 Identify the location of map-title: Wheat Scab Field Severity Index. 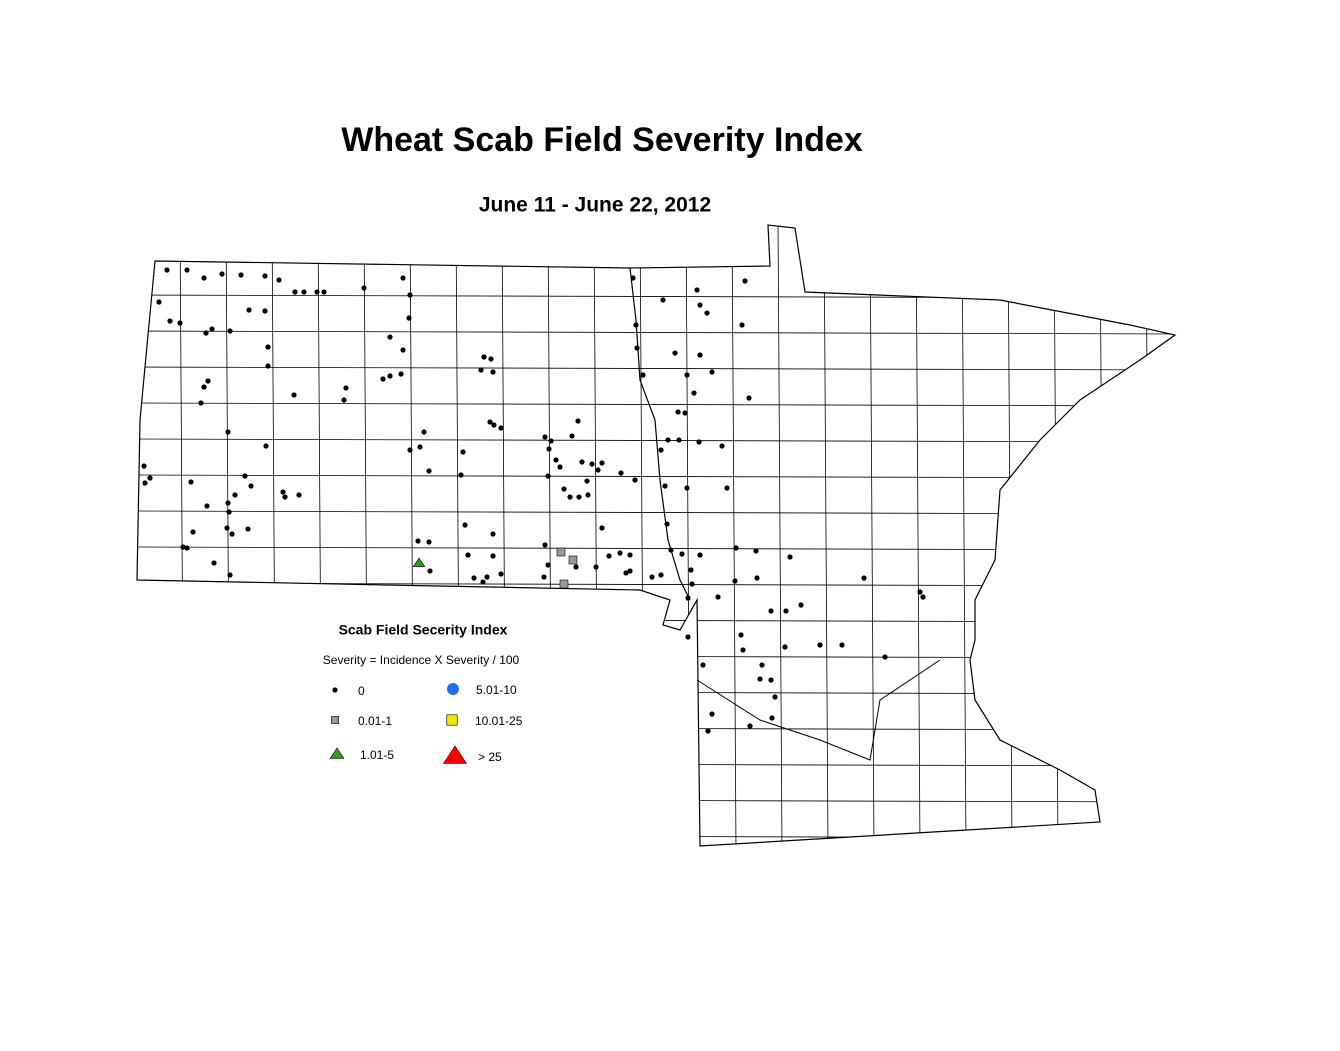
(602, 140).